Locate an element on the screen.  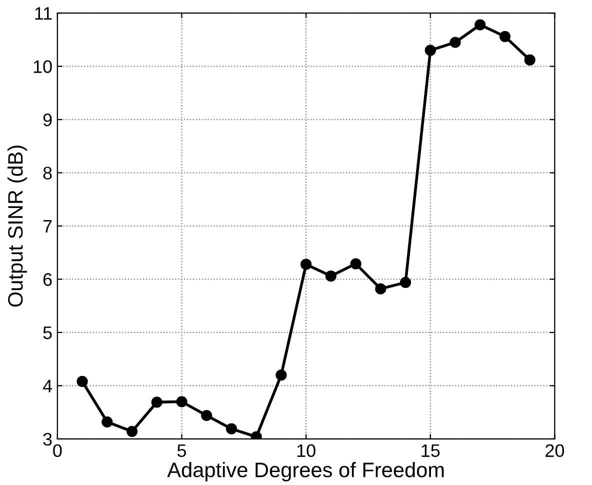
x-tick-label: 15 is located at coordinates (431, 451).